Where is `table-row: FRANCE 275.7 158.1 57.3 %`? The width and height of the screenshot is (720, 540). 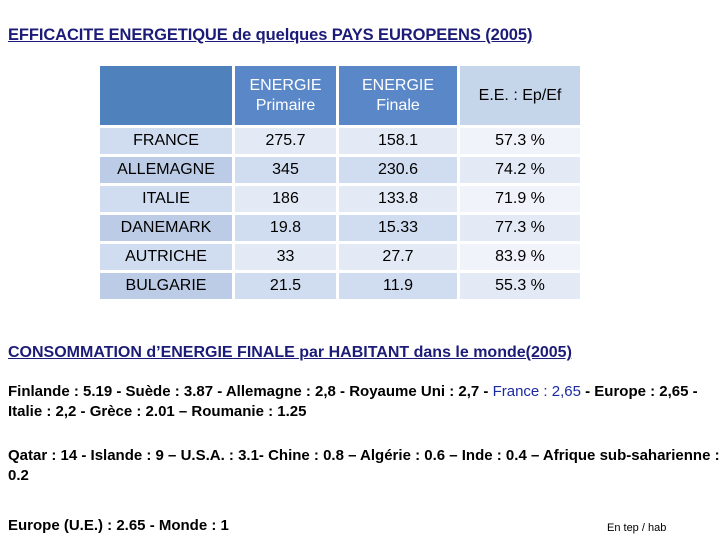 table-row: FRANCE 275.7 158.1 57.3 % is located at coordinates (340, 141).